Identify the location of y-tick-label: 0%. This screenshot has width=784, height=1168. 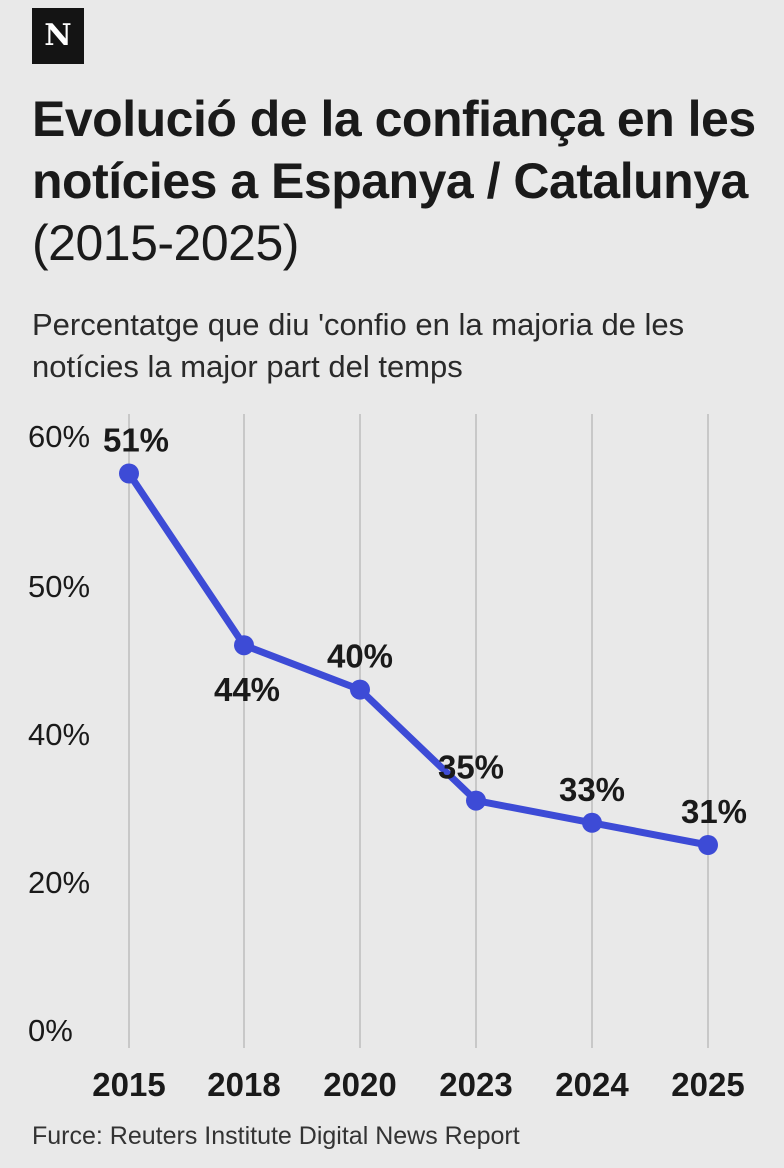
(50, 1030).